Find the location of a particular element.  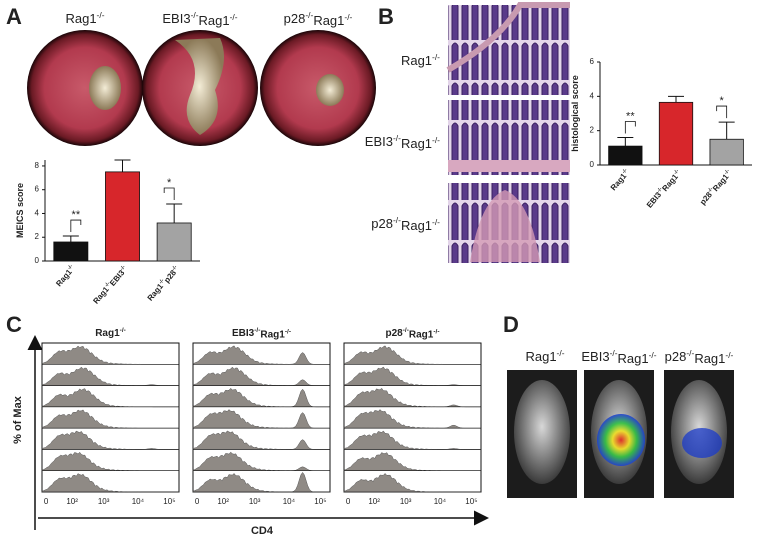

histogram-title: EBI3-/-Rag1-/- is located at coordinates (261, 333).